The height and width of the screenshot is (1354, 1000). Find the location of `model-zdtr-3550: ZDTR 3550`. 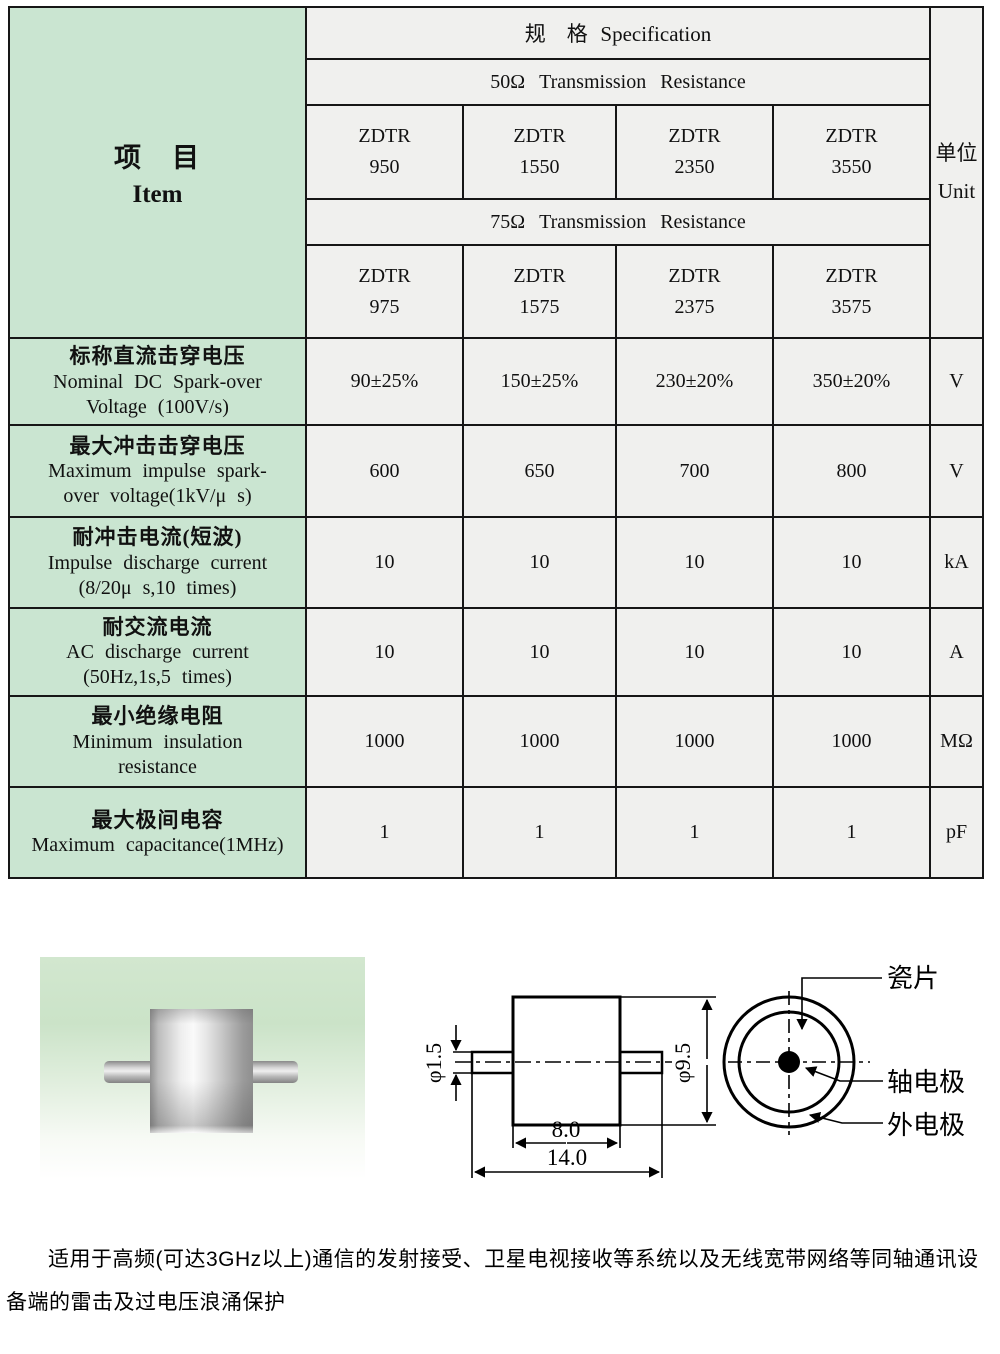

model-zdtr-3550: ZDTR 3550 is located at coordinates (851, 152).